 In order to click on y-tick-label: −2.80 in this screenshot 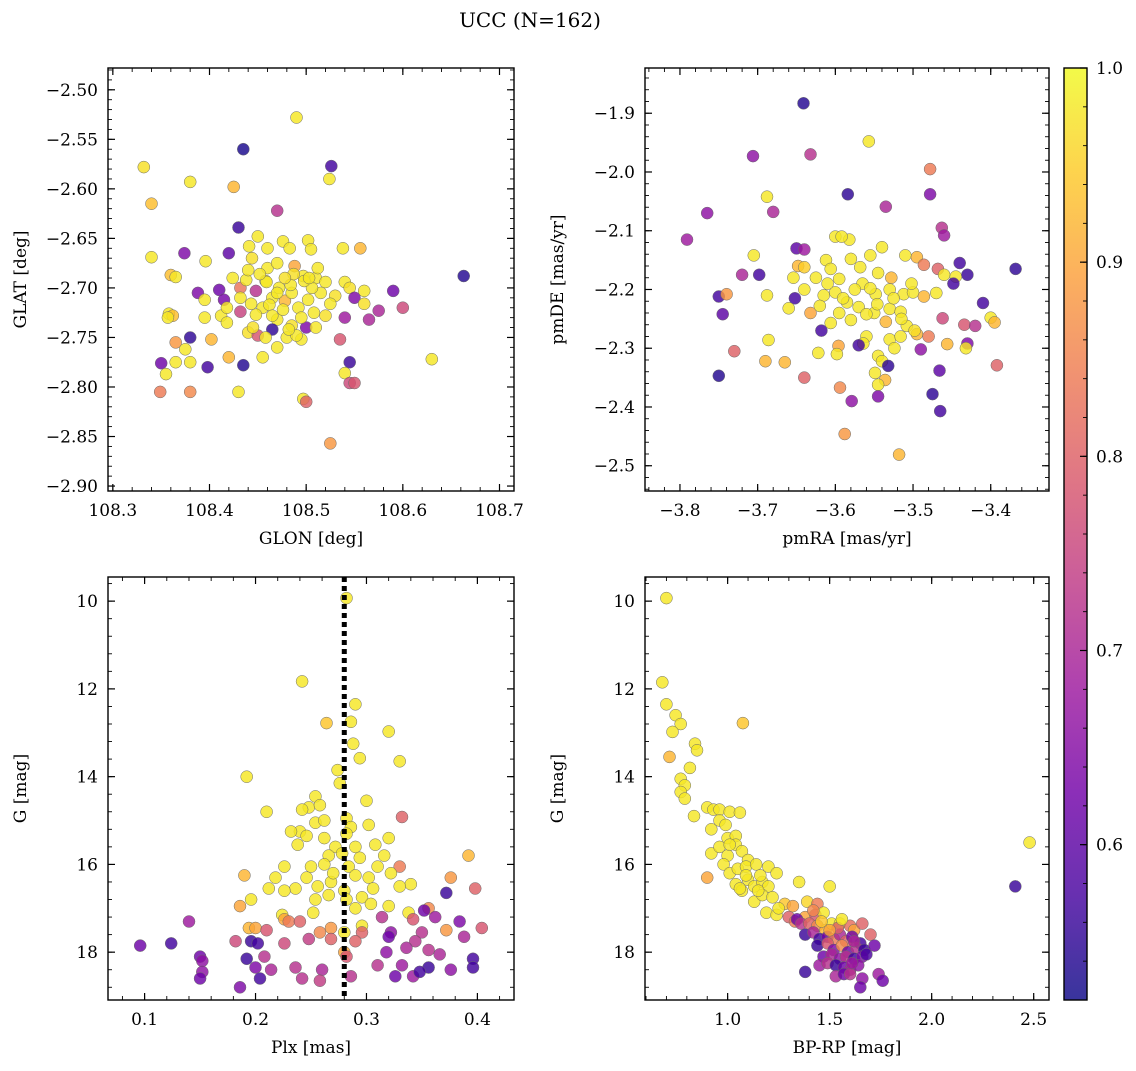, I will do `click(72, 388)`.